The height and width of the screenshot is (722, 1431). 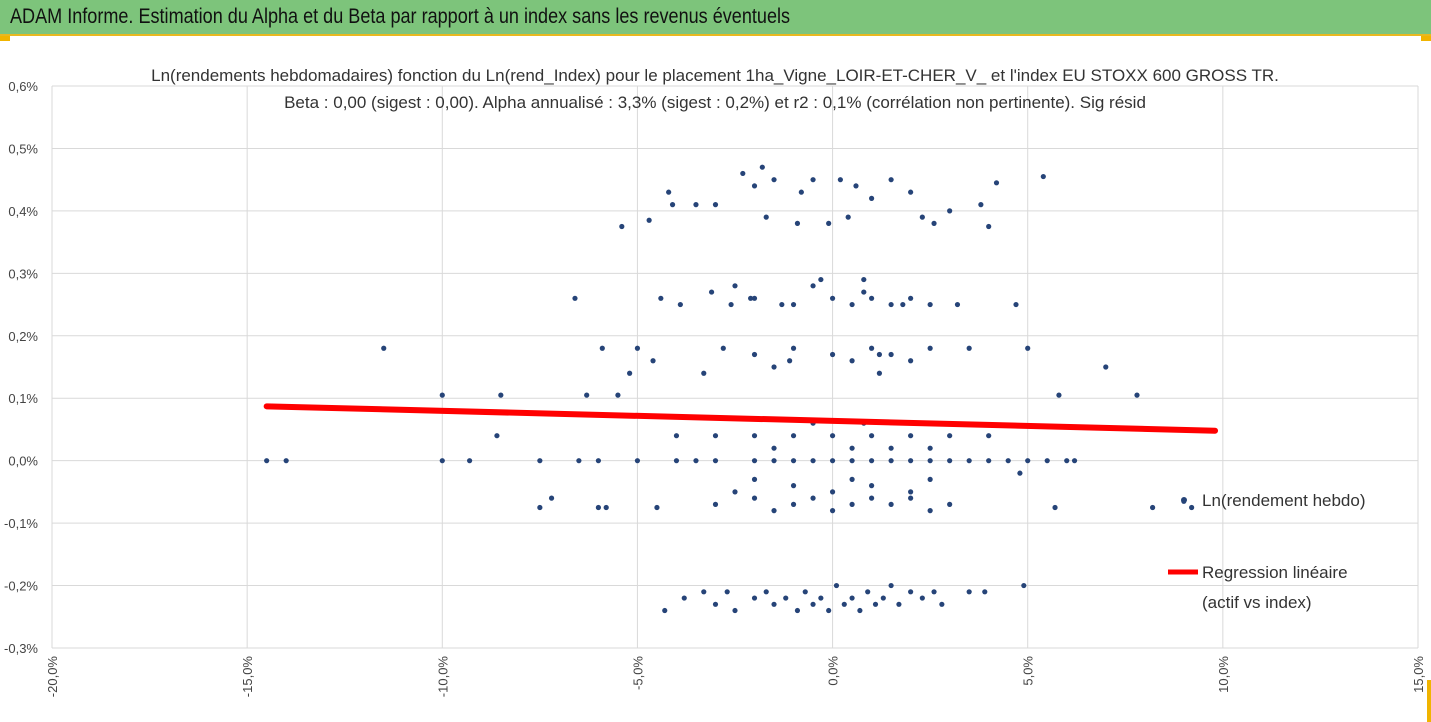 What do you see at coordinates (1426, 38) in the screenshot?
I see `corner-marker-top-right` at bounding box center [1426, 38].